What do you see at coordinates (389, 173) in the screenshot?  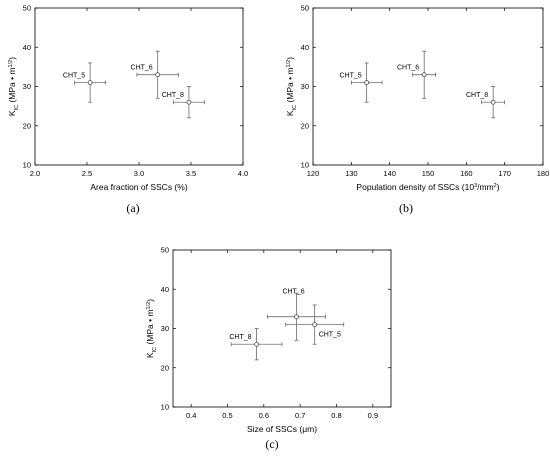 I see `x-tick-label-2: 140` at bounding box center [389, 173].